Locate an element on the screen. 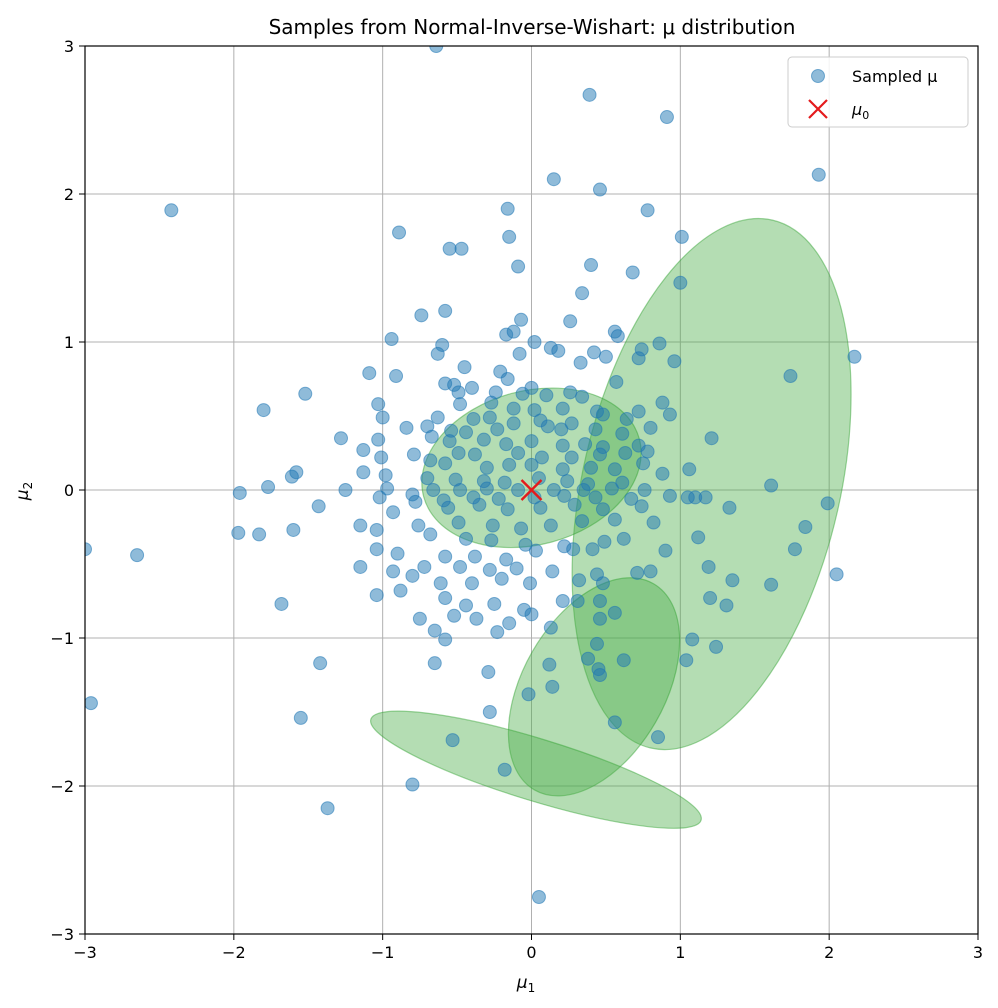  y-tick-label: −3 is located at coordinates (62, 934).